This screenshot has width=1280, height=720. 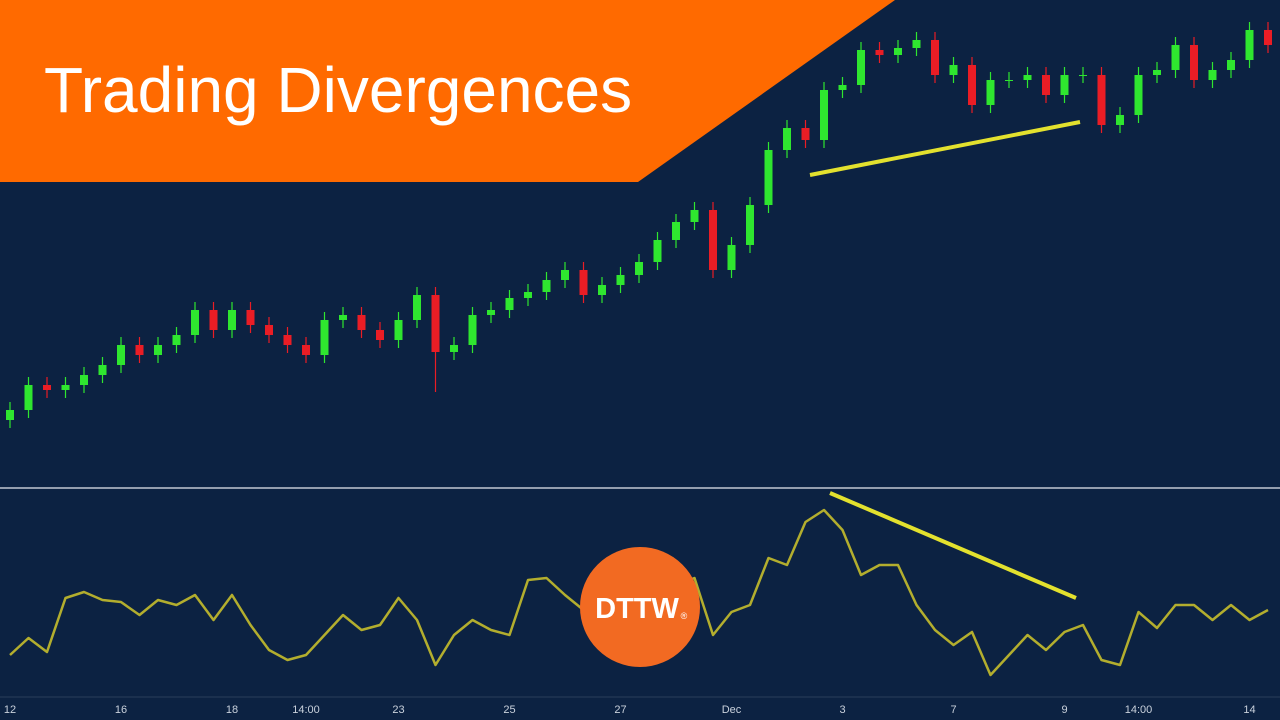 What do you see at coordinates (620, 710) in the screenshot?
I see `x-tick-label: 27` at bounding box center [620, 710].